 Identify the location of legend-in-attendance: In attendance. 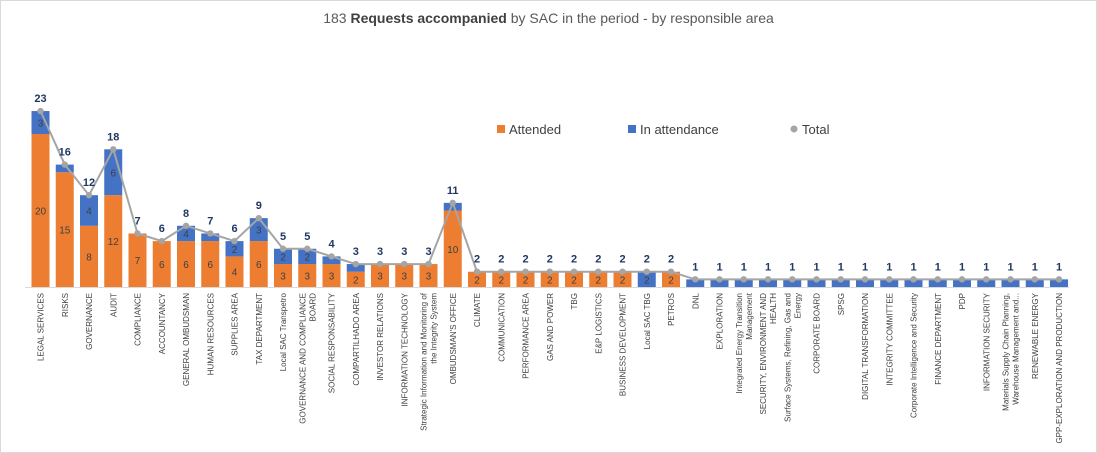
(673, 129).